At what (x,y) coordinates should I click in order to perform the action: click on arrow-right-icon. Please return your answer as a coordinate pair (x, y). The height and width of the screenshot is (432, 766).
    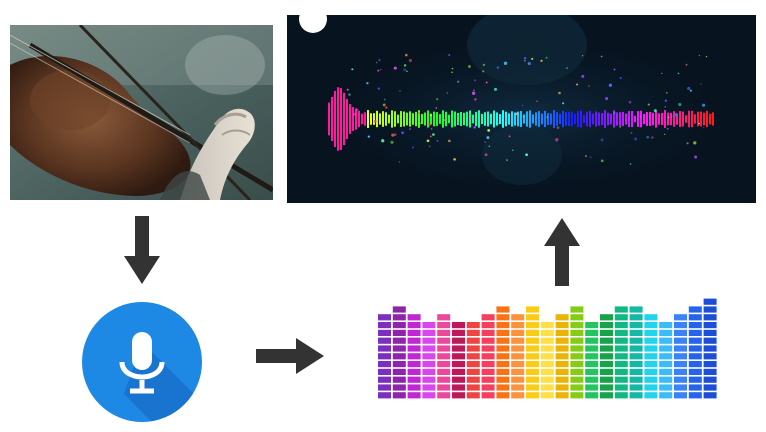
    Looking at the image, I should click on (290, 356).